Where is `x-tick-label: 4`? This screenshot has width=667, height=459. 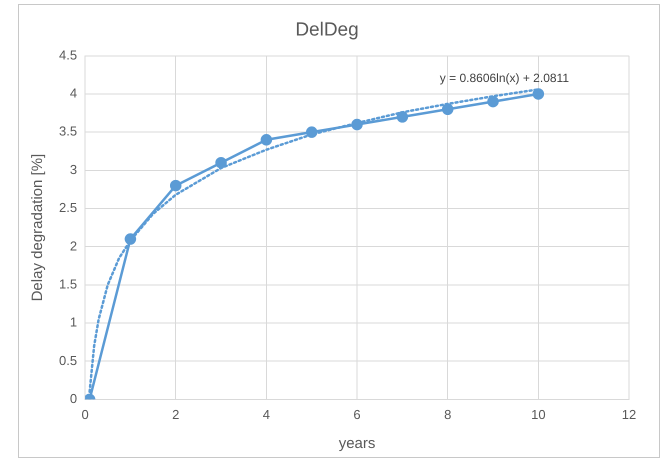
x-tick-label: 4 is located at coordinates (266, 414).